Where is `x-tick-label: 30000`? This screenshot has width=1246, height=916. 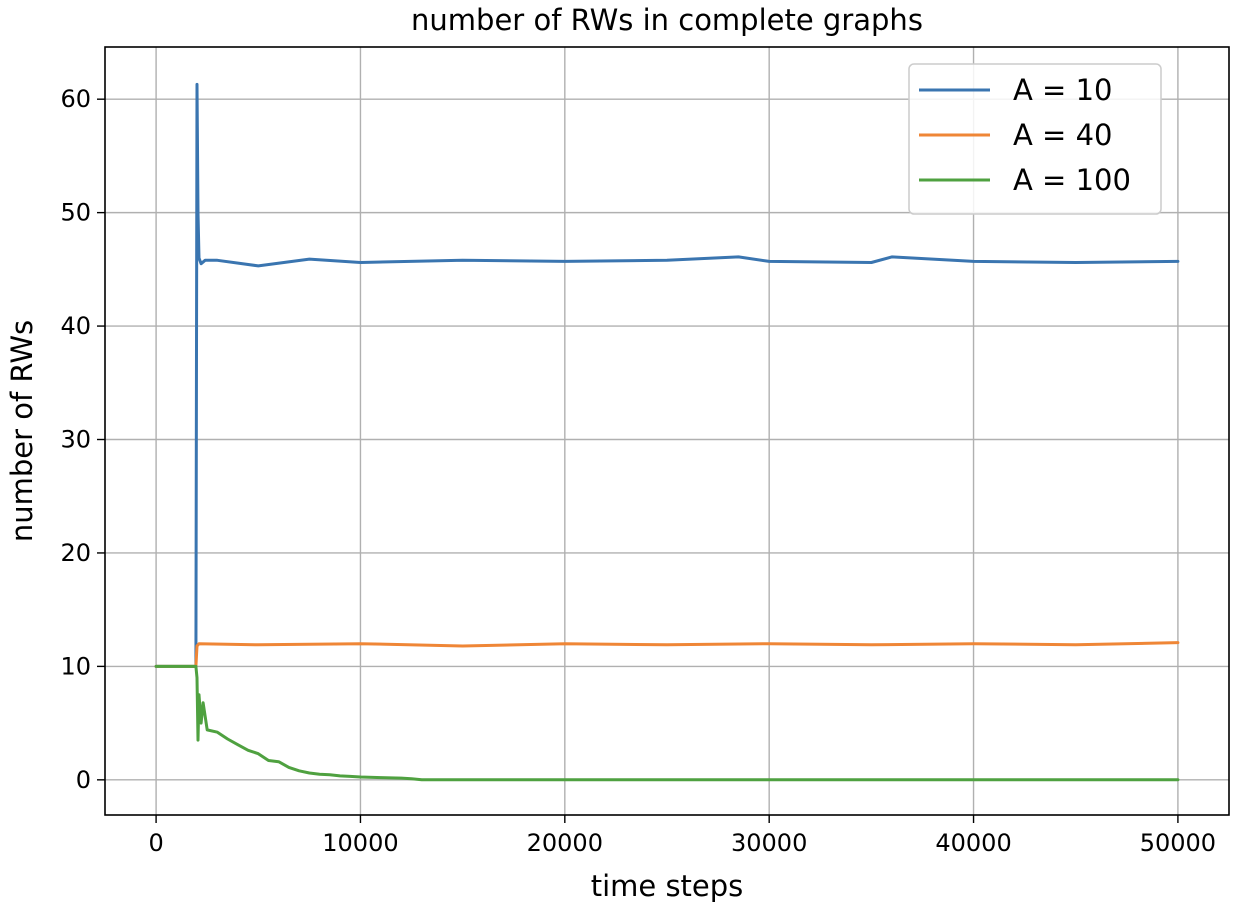 x-tick-label: 30000 is located at coordinates (769, 843).